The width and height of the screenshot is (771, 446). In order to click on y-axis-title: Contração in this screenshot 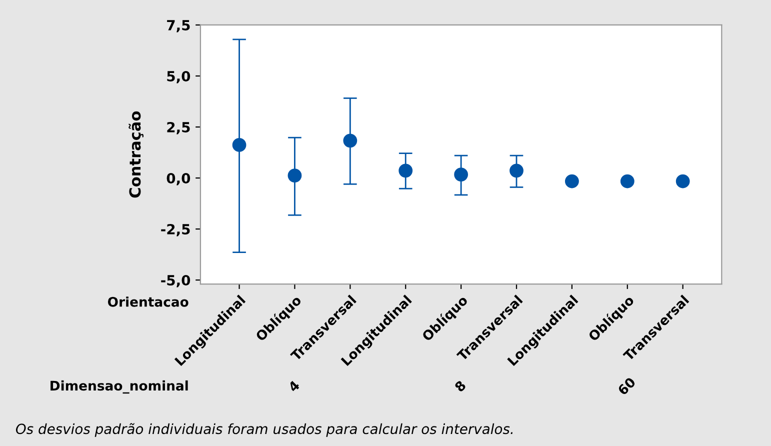, I will do `click(136, 154)`.